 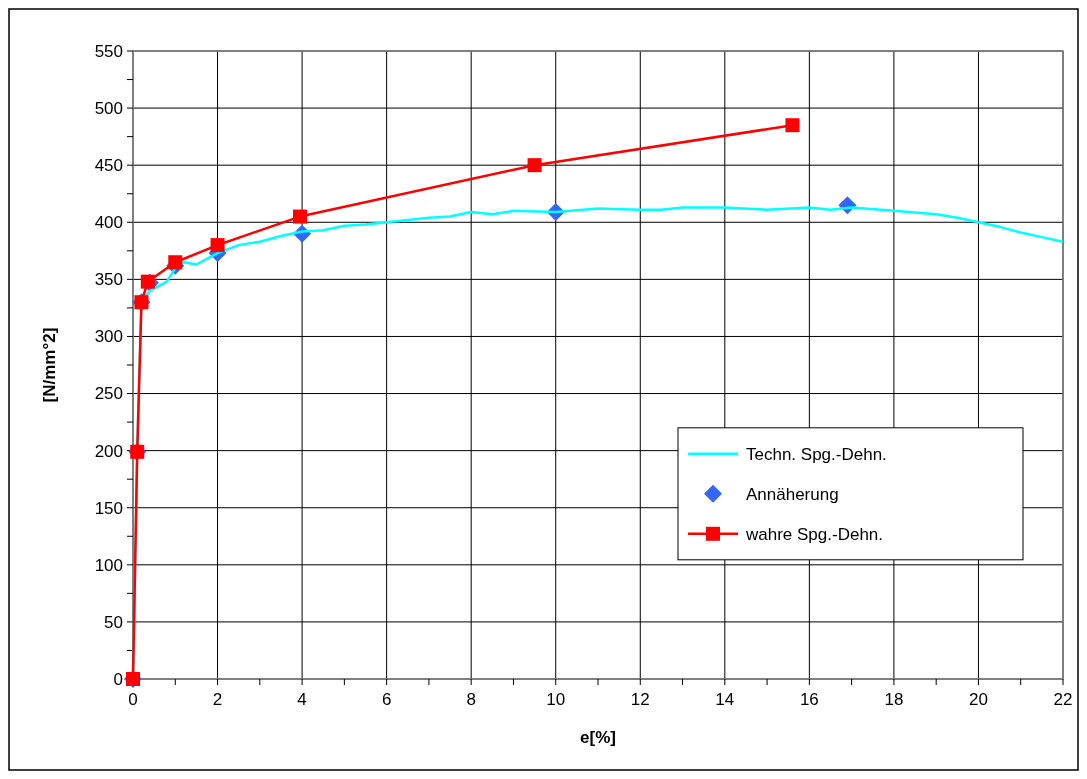 What do you see at coordinates (598, 737) in the screenshot?
I see `x-axis-title: e[%]` at bounding box center [598, 737].